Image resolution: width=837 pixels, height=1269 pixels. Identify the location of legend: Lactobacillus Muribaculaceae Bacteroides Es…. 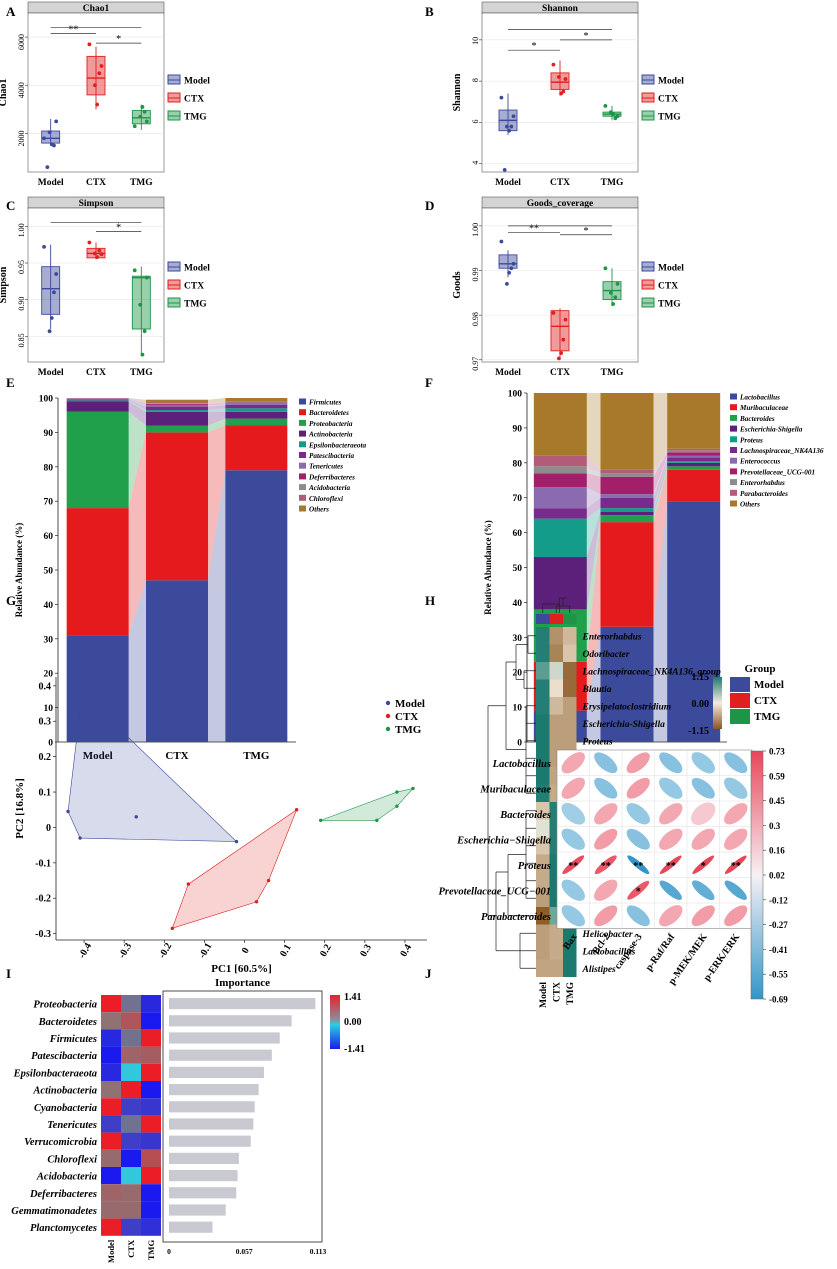
(777, 451).